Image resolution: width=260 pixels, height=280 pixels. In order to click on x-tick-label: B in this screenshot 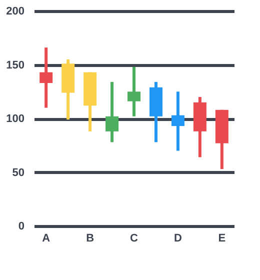, I will do `click(90, 238)`.